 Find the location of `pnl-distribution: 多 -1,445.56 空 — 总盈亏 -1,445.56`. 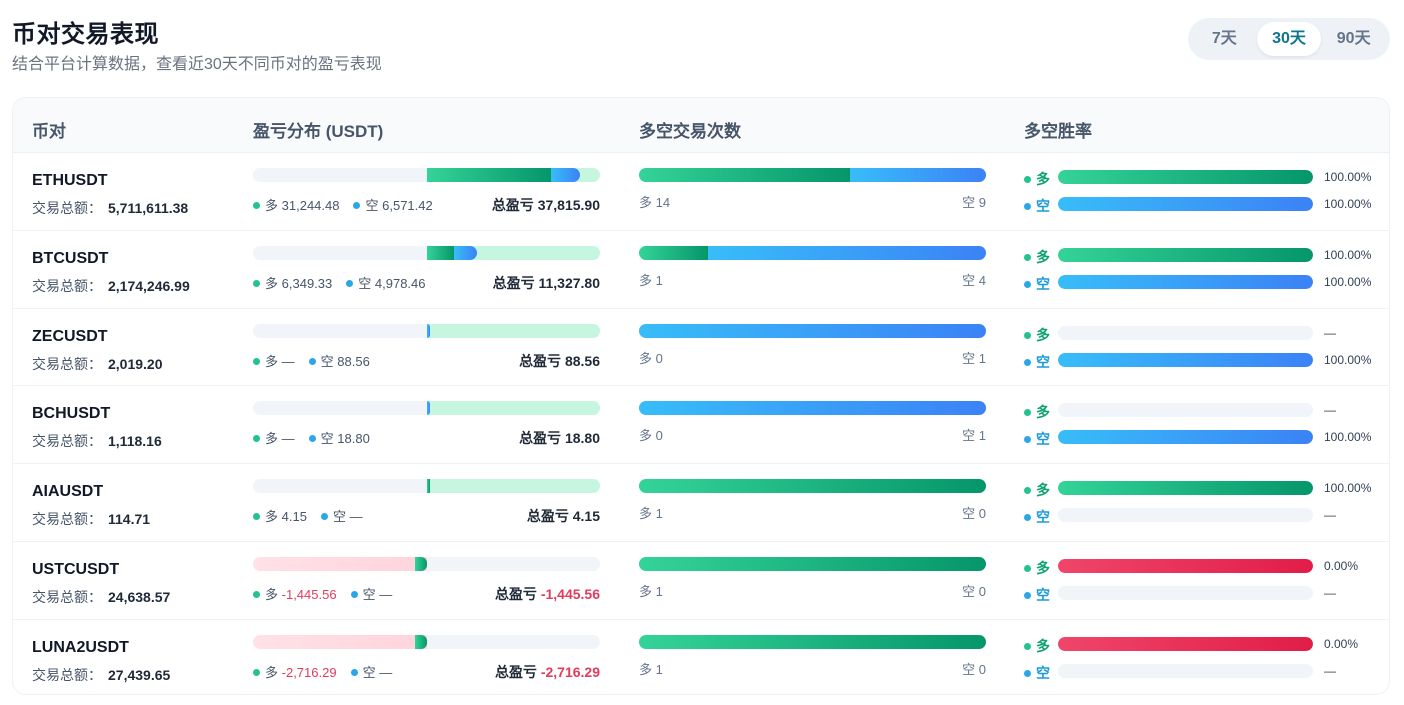

pnl-distribution: 多 -1,445.56 空 — 总盈亏 -1,445.56 is located at coordinates (426, 586).